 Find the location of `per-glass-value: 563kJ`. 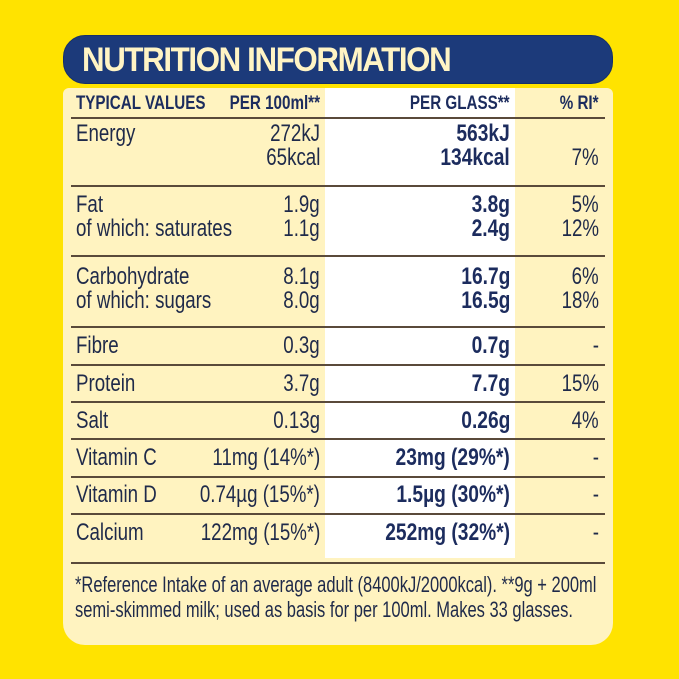

per-glass-value: 563kJ is located at coordinates (483, 133).